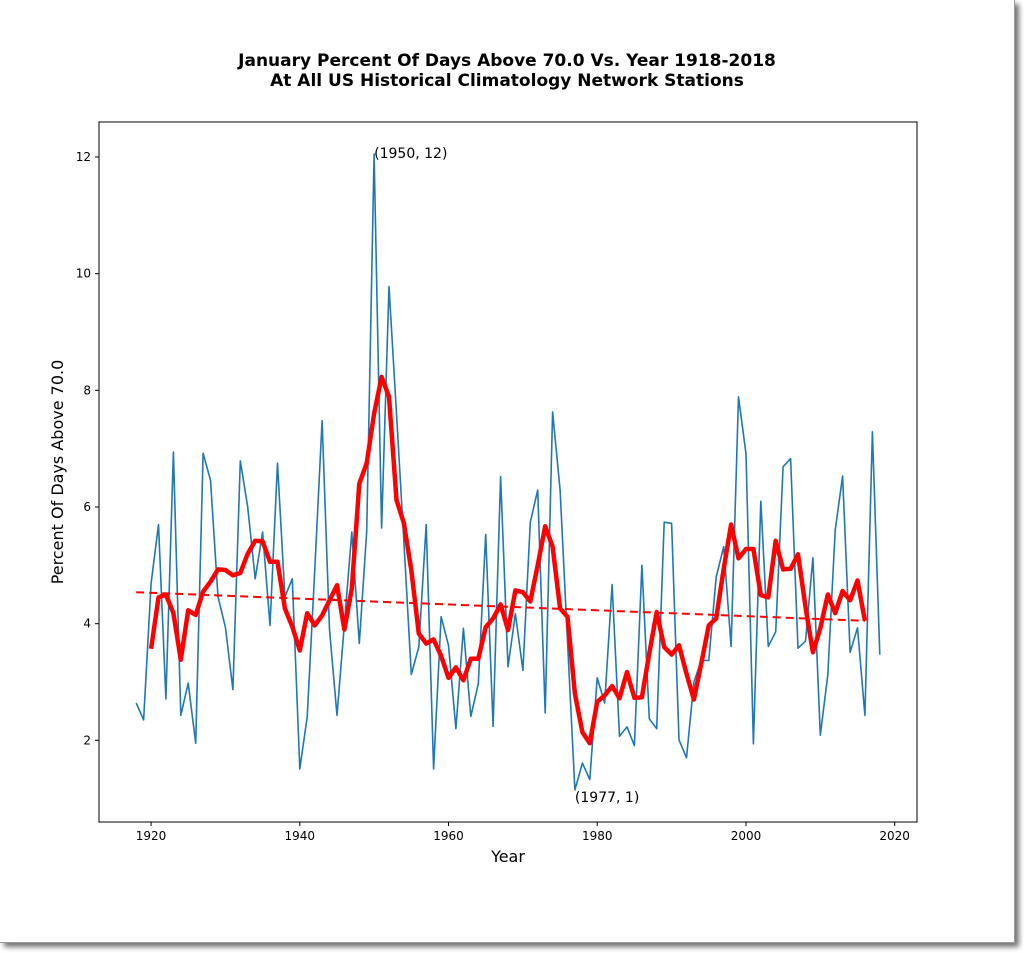  I want to click on y-tick-label: 12, so click(83, 157).